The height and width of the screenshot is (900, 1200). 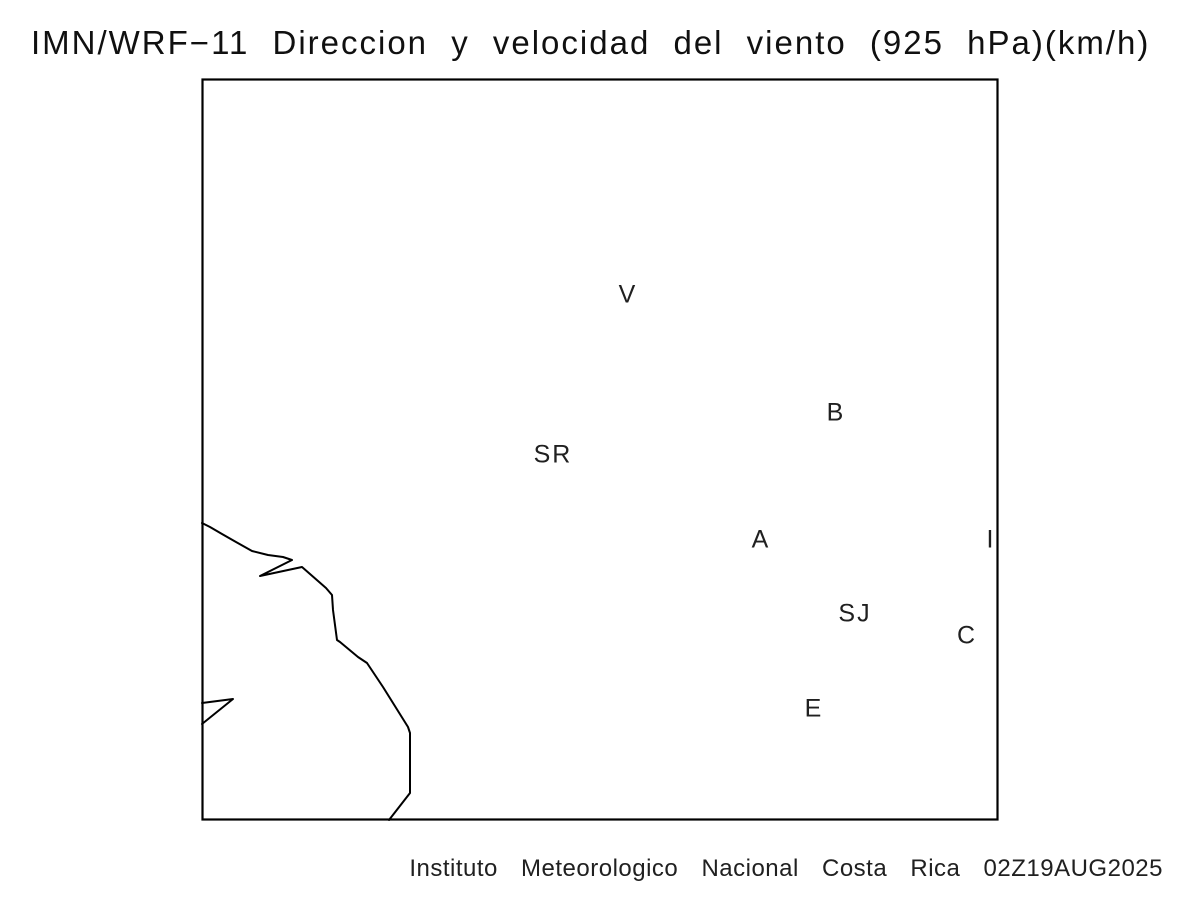 I want to click on station-label-e: E, so click(x=814, y=708).